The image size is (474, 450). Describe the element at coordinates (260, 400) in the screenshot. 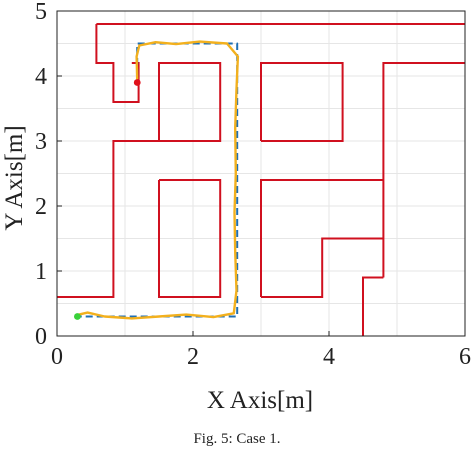

I see `x-axis-label: X Axis[m]` at that location.